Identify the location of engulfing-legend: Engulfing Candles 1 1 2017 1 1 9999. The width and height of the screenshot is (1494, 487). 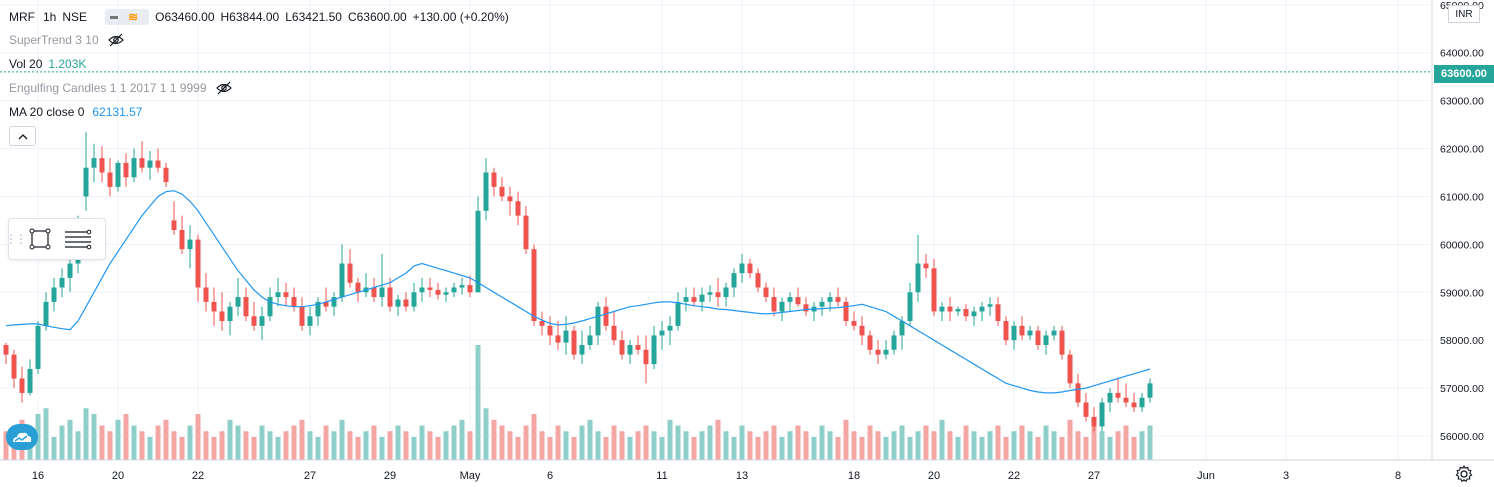
(121, 88).